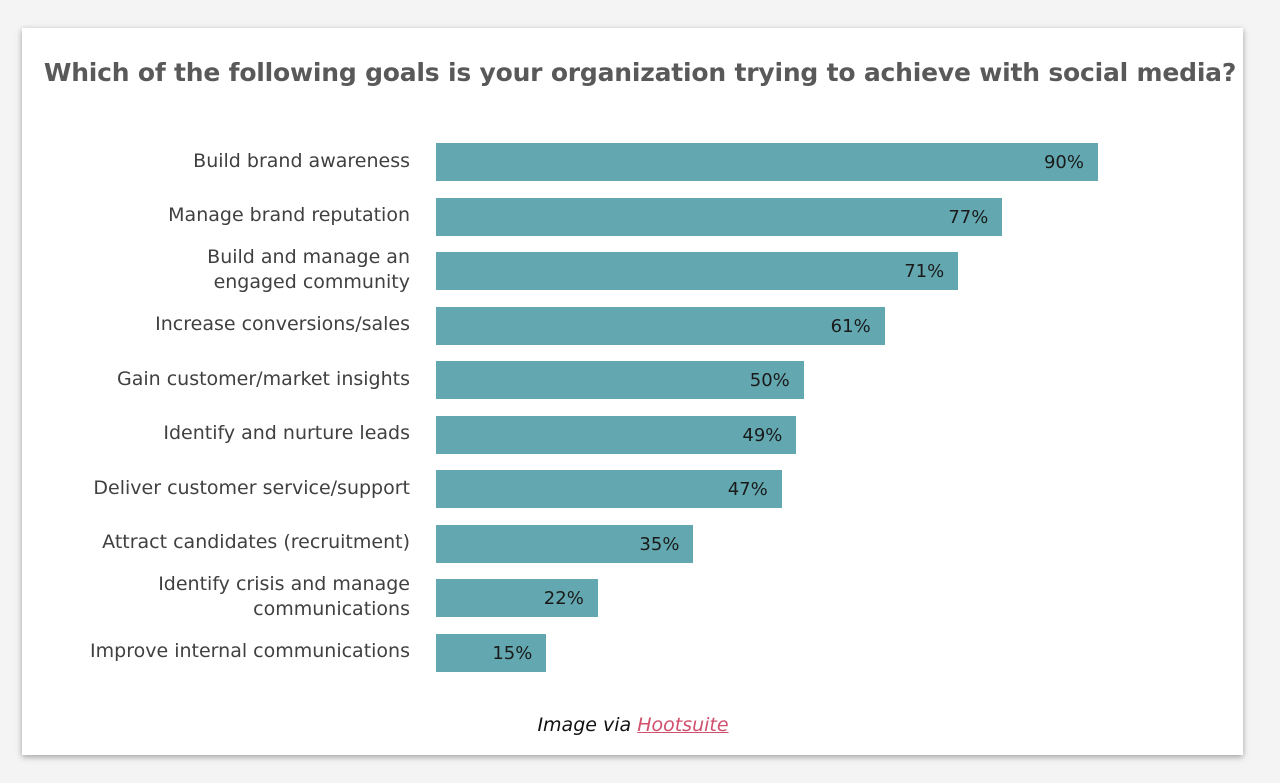 This screenshot has width=1280, height=783. I want to click on category-label: Identify and nurture leads, so click(286, 433).